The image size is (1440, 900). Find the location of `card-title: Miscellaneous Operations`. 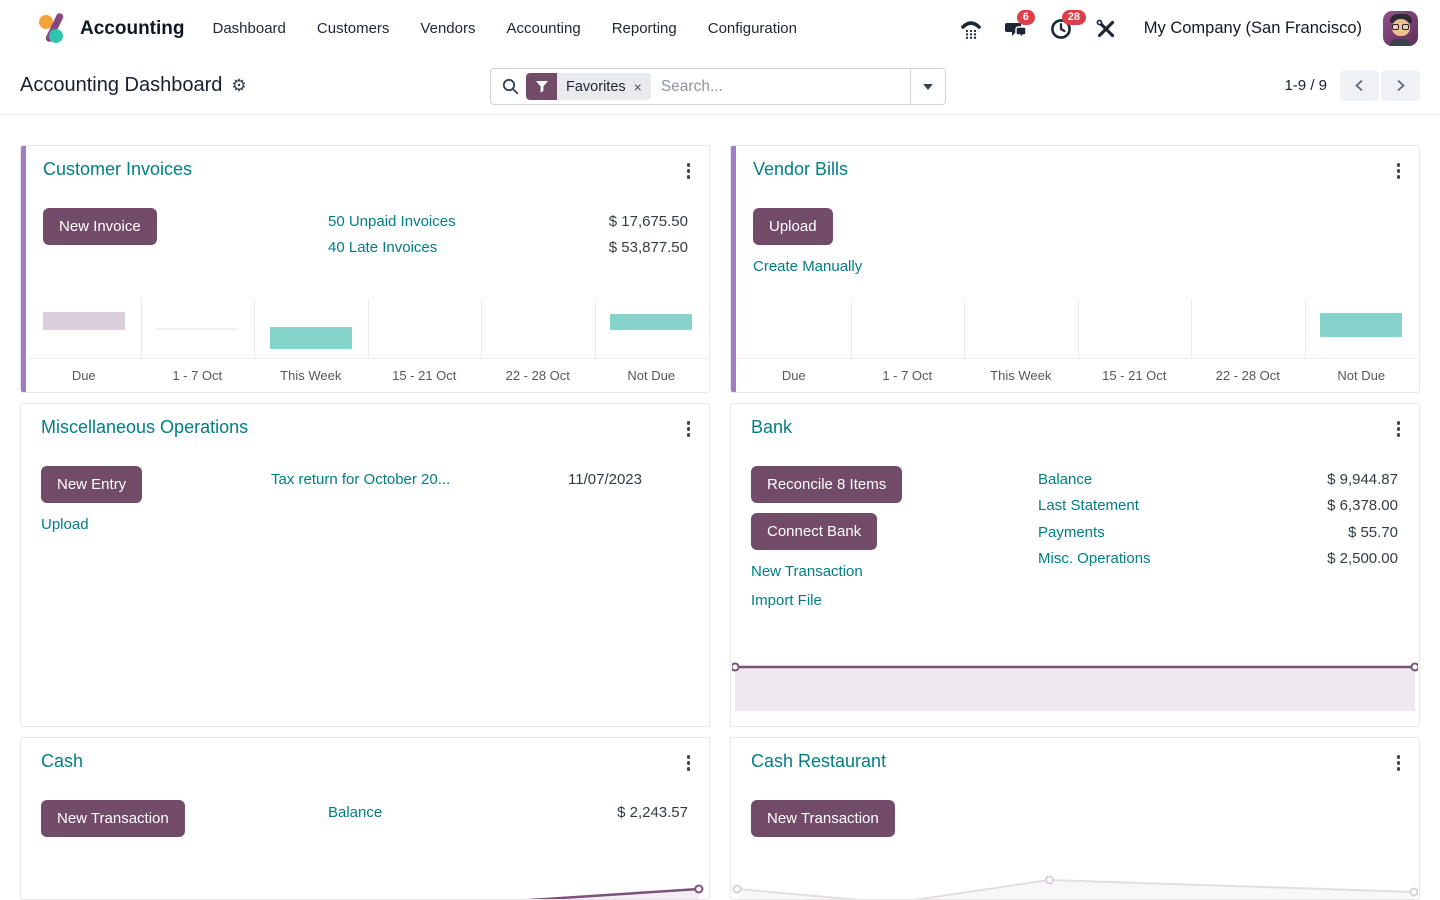

card-title: Miscellaneous Operations is located at coordinates (145, 427).